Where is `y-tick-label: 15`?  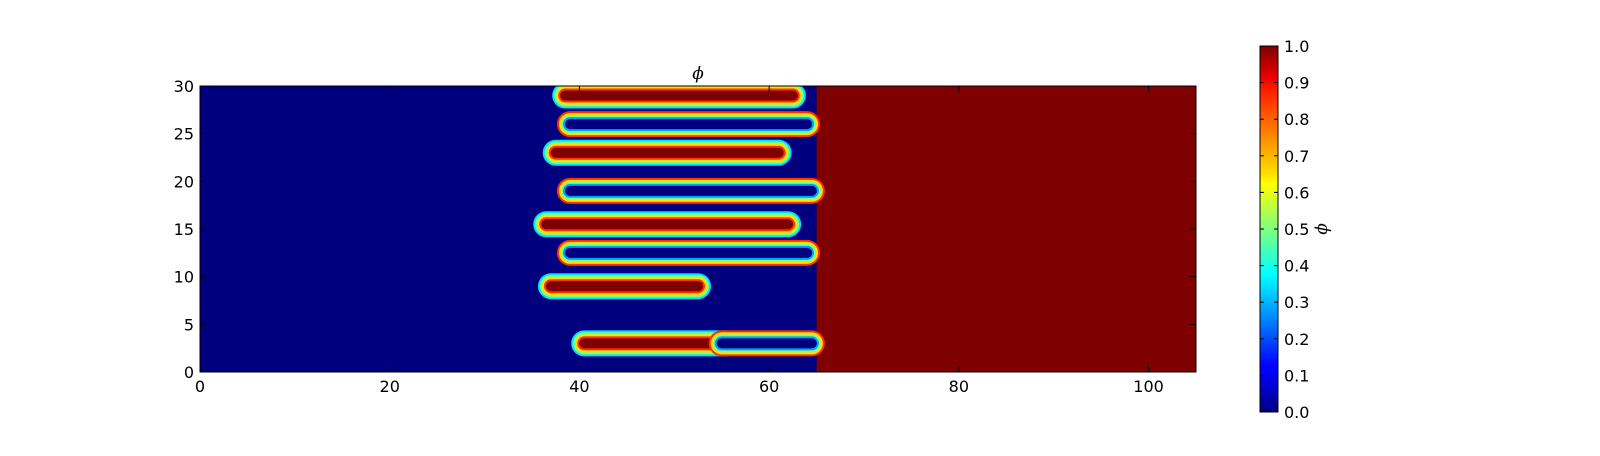 y-tick-label: 15 is located at coordinates (184, 229).